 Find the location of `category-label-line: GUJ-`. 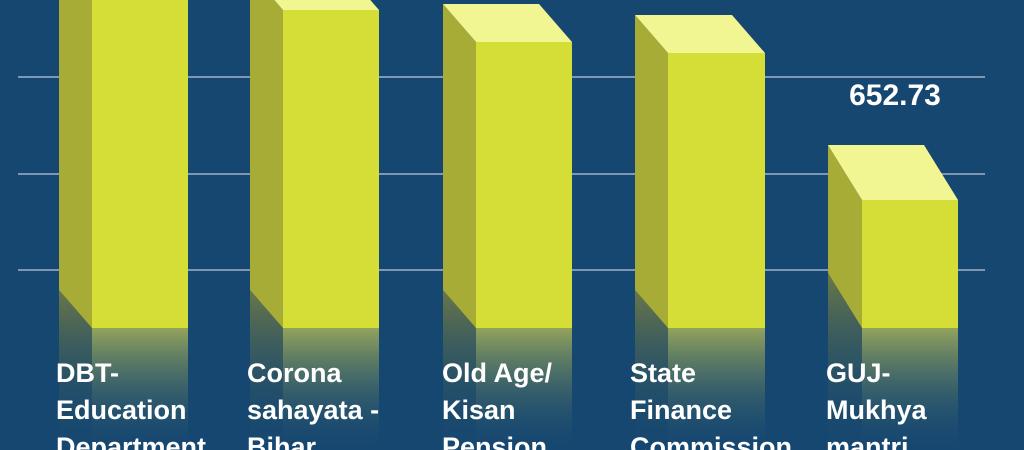

category-label-line: GUJ- is located at coordinates (858, 373).